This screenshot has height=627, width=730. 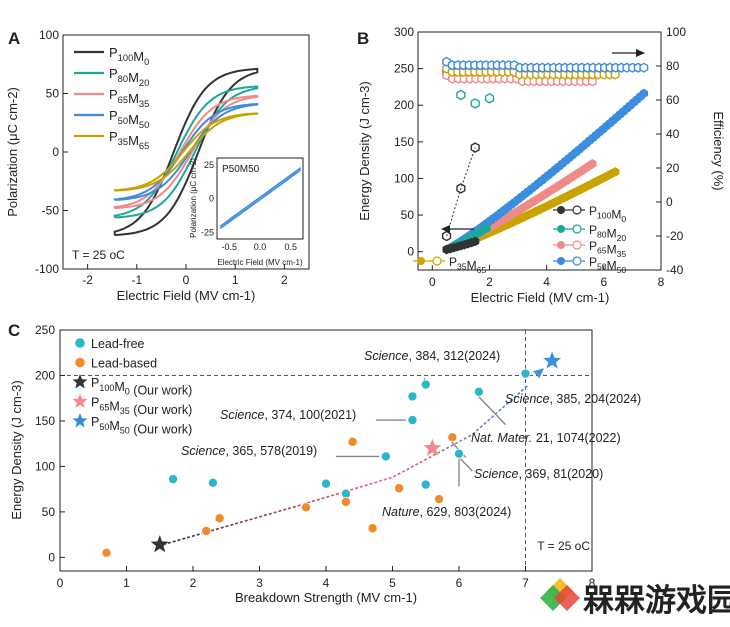 What do you see at coordinates (129, 98) in the screenshot?
I see `legend-label-P65M35: P65M35` at bounding box center [129, 98].